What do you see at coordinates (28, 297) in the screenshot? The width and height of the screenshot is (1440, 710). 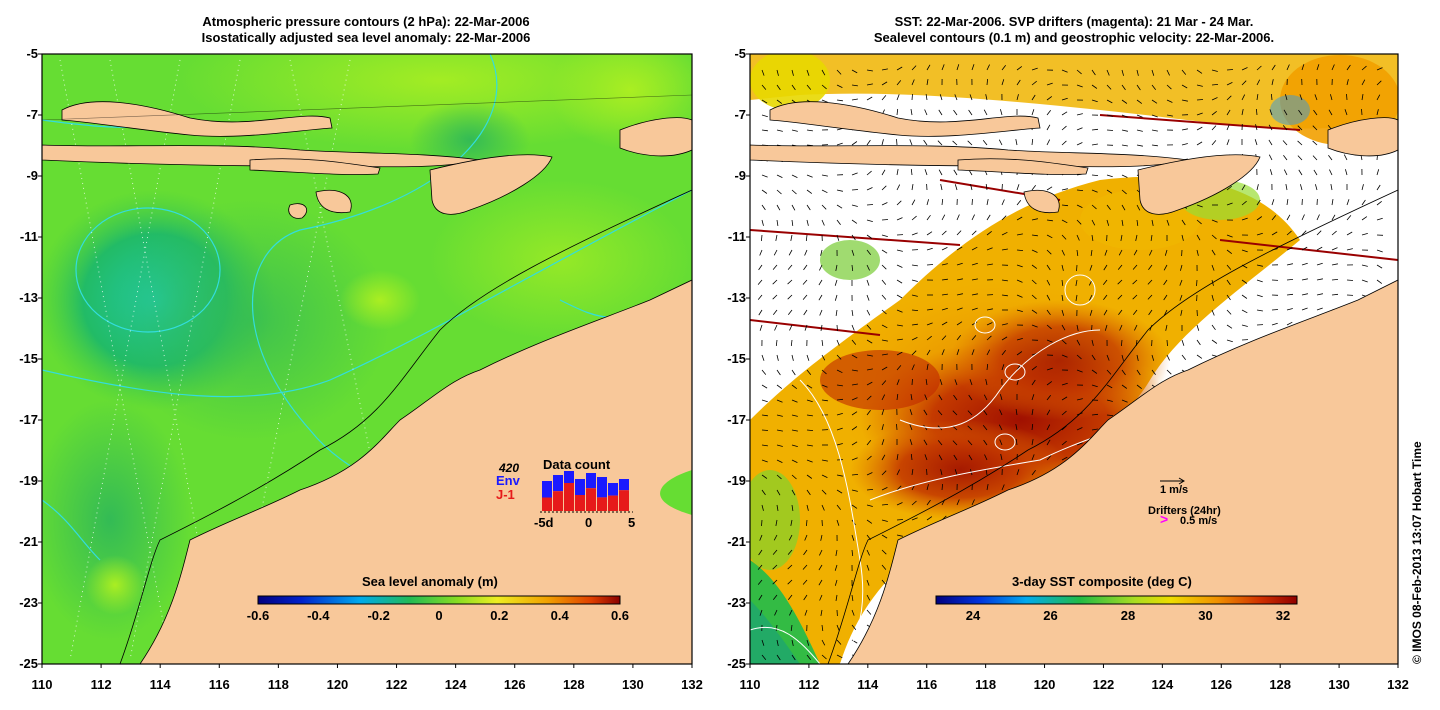 I see `y-tick-label: -13` at bounding box center [28, 297].